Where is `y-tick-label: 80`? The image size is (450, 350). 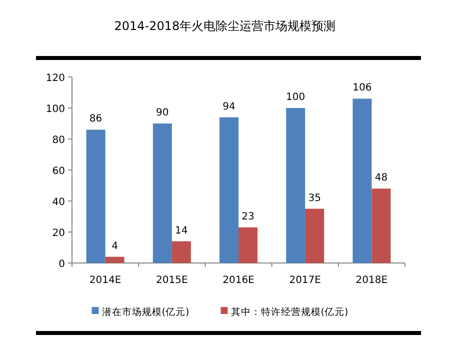 y-tick-label: 80 is located at coordinates (58, 140).